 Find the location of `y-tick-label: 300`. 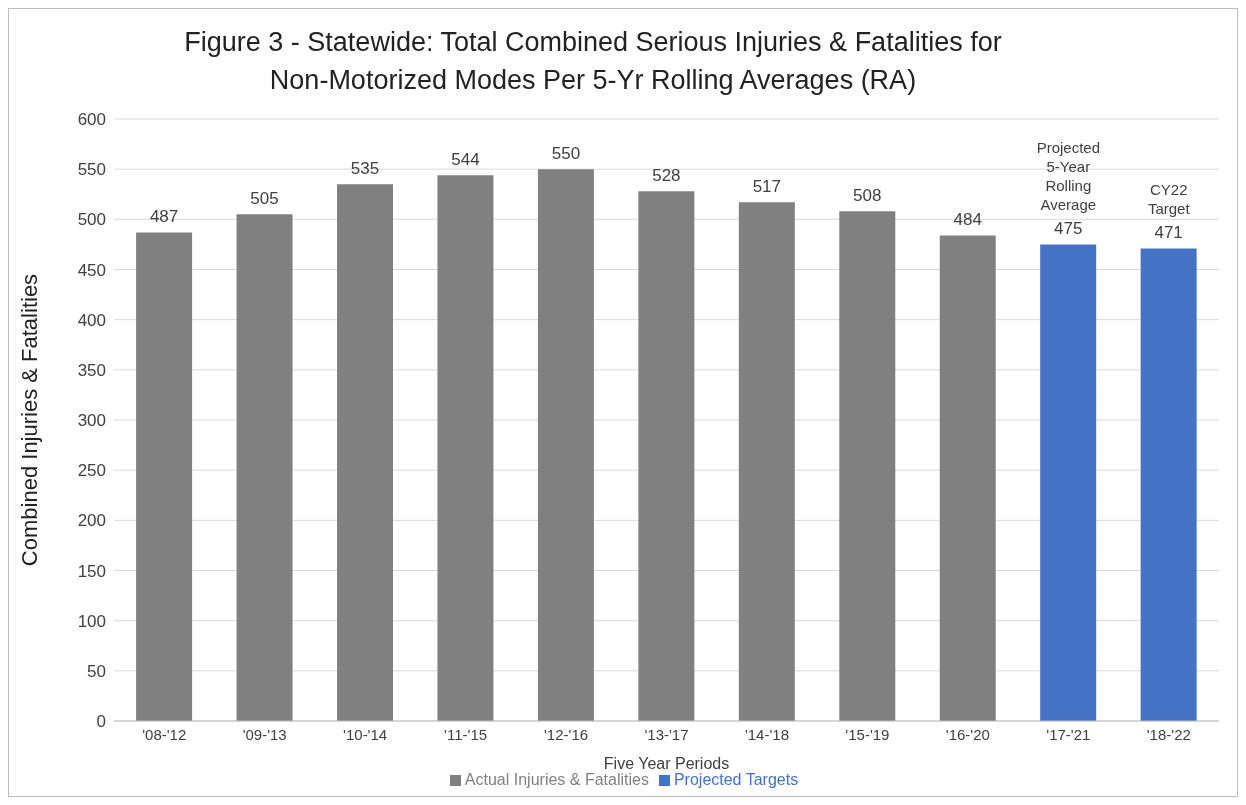

y-tick-label: 300 is located at coordinates (91, 421).